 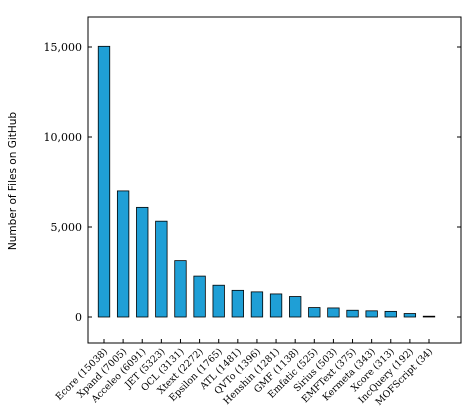 What do you see at coordinates (67, 227) in the screenshot?
I see `y-tick-label: 5,000` at bounding box center [67, 227].